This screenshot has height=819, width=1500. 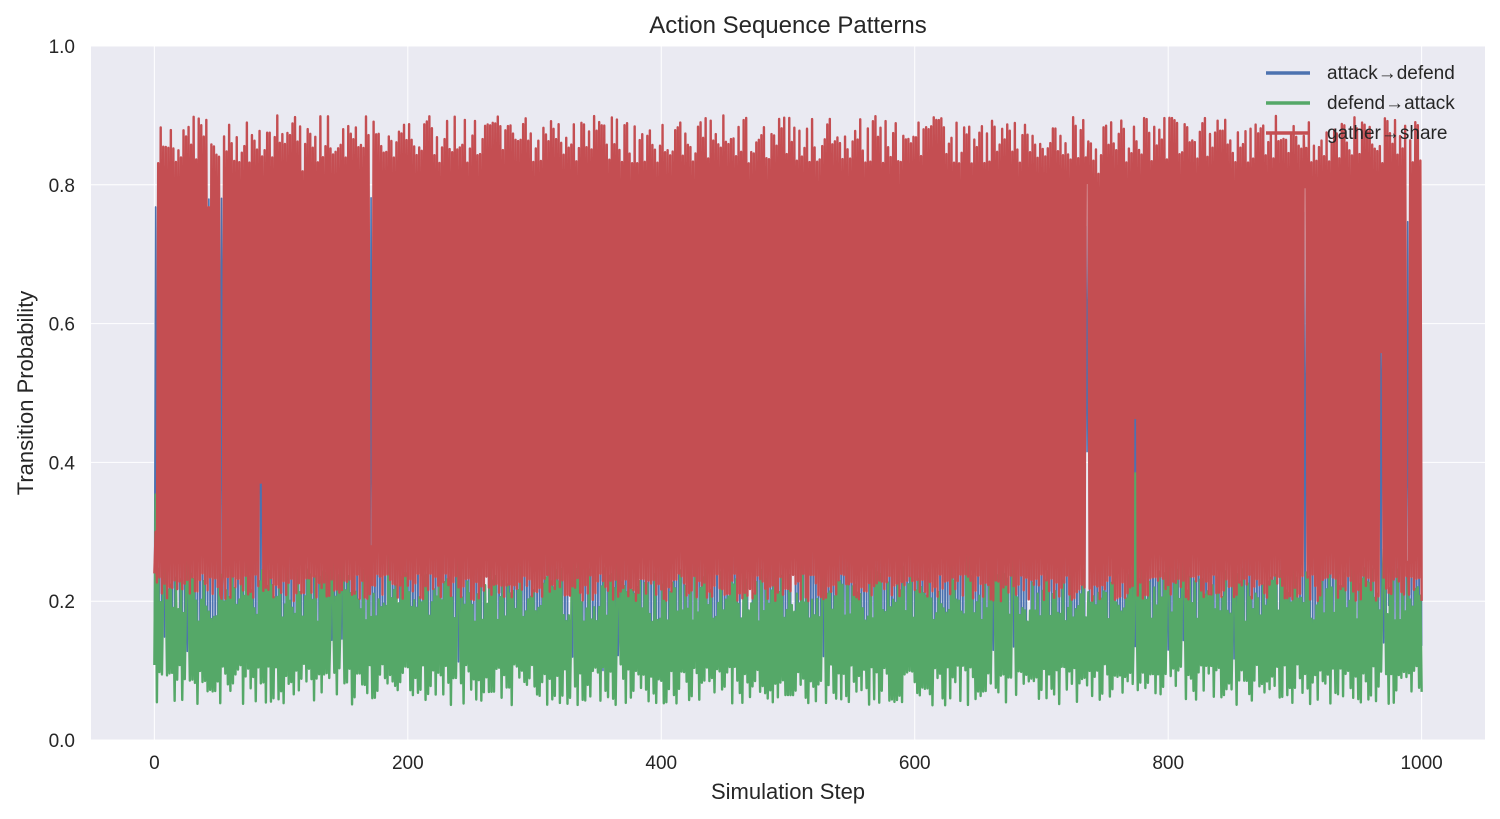 What do you see at coordinates (1391, 73) in the screenshot?
I see `legend-label: attack→defend` at bounding box center [1391, 73].